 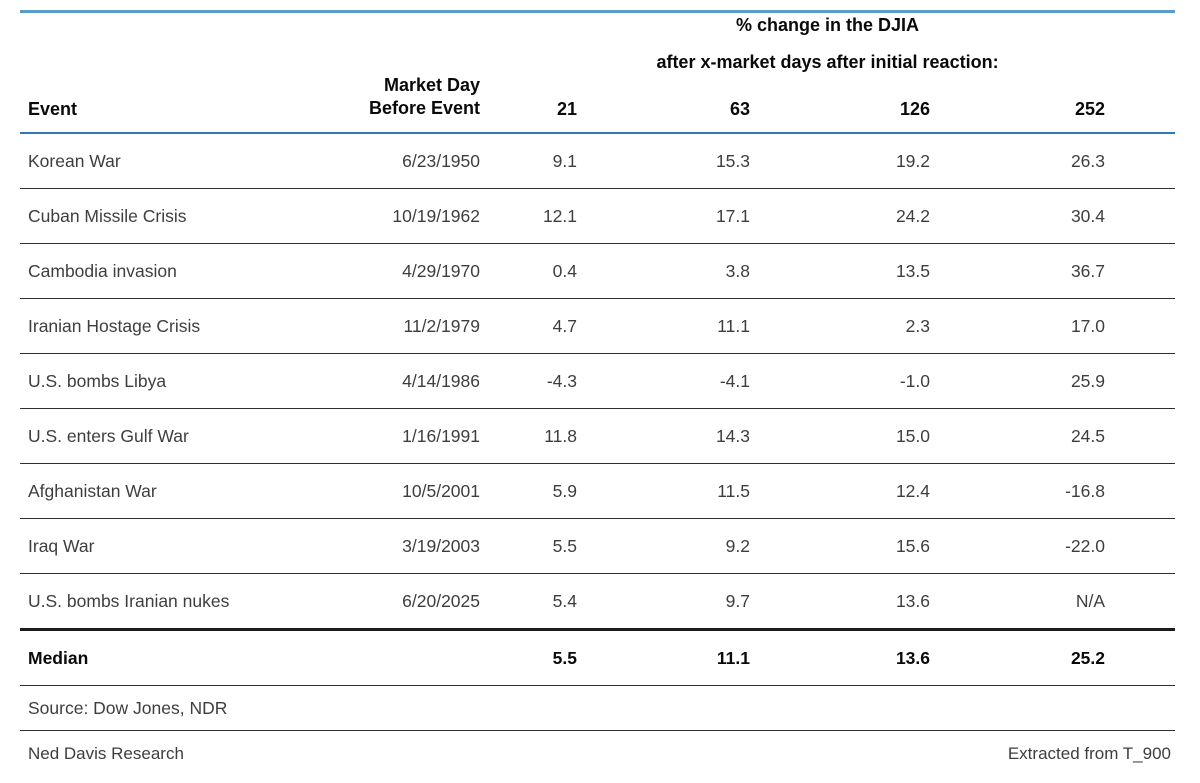 I want to click on event-row: Cambodia invasion 4/29/1970 0.4 3.8 13.5 36.7, so click(x=597, y=271).